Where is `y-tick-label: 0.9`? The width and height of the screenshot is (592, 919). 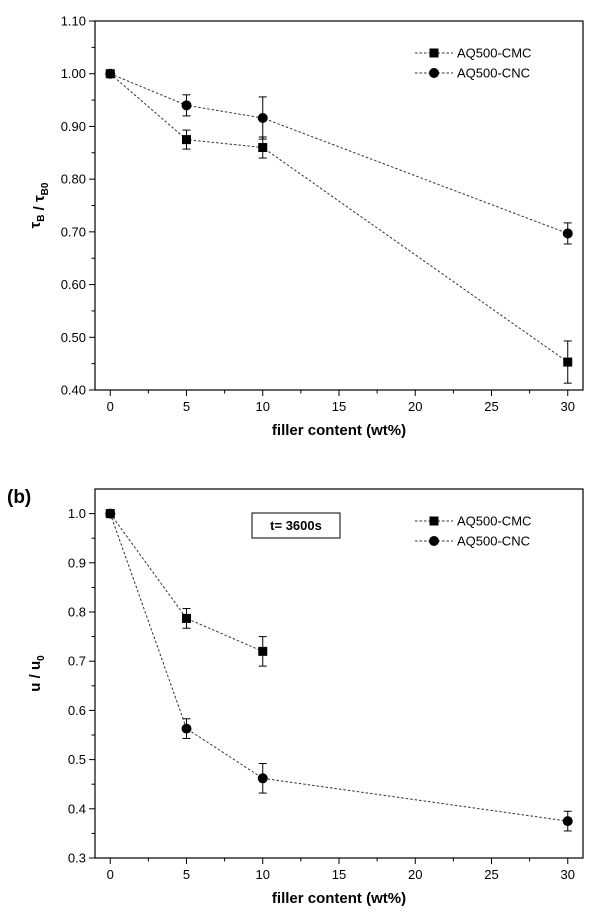
y-tick-label: 0.9 is located at coordinates (77, 562).